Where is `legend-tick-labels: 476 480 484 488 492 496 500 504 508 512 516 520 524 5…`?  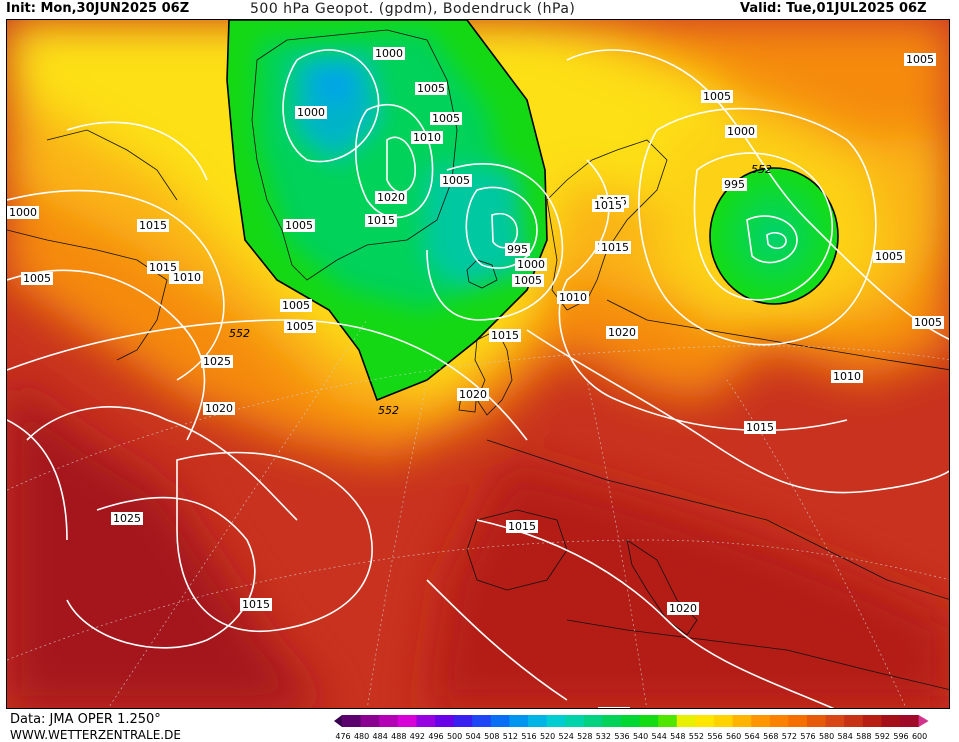
legend-tick-labels: 476 480 484 488 492 496 500 504 508 512 516 520 524 5… is located at coordinates (631, 736).